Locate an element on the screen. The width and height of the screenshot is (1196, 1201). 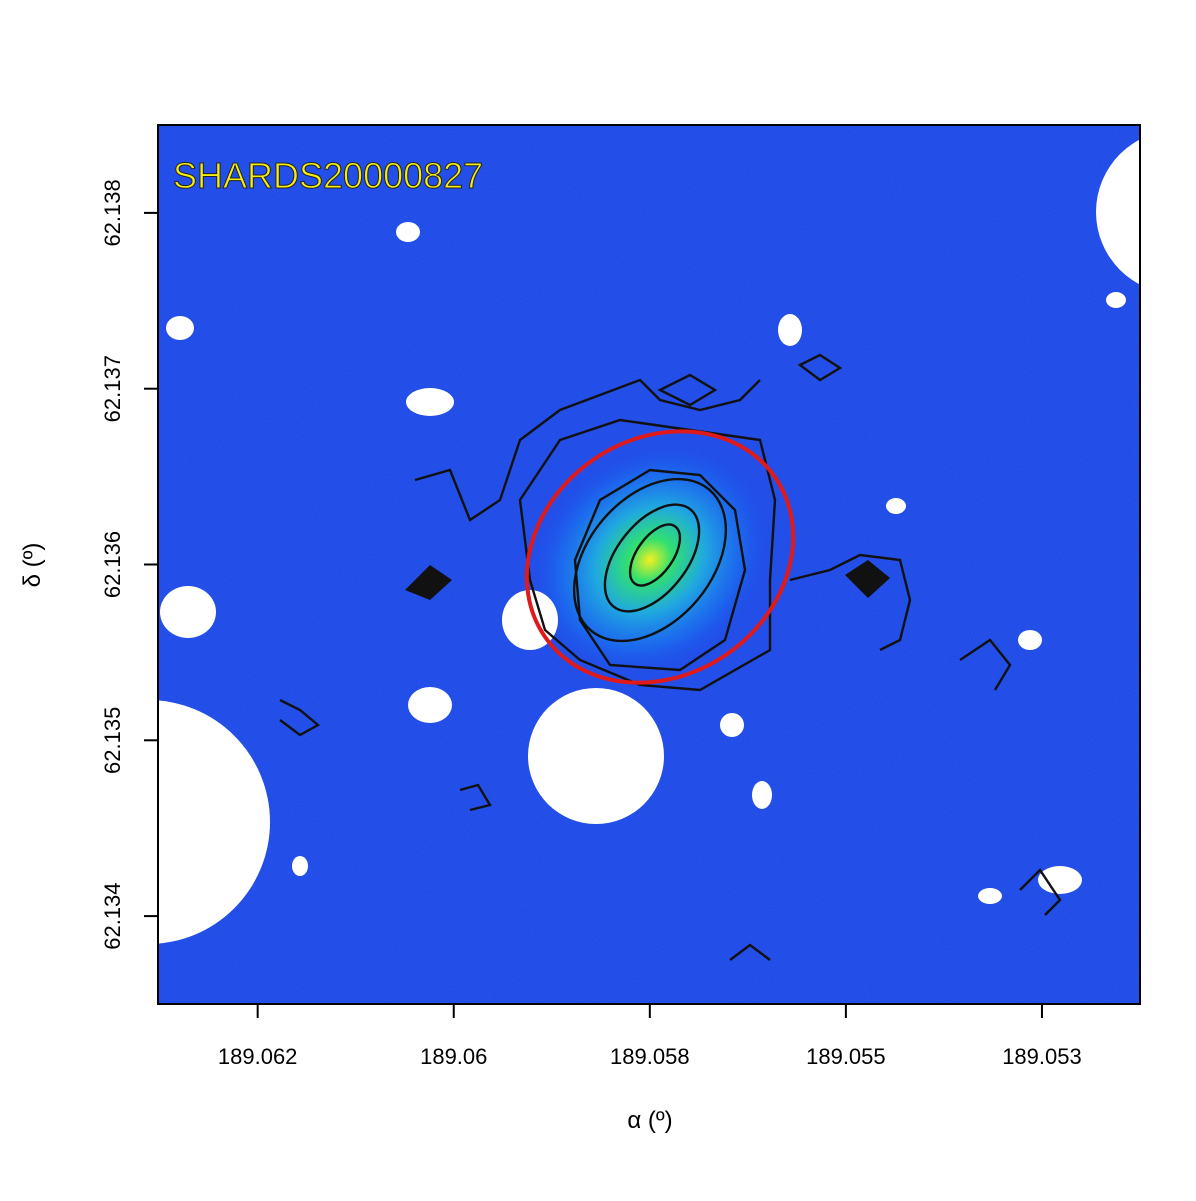
y-tick-label: 62.137 is located at coordinates (112, 388).